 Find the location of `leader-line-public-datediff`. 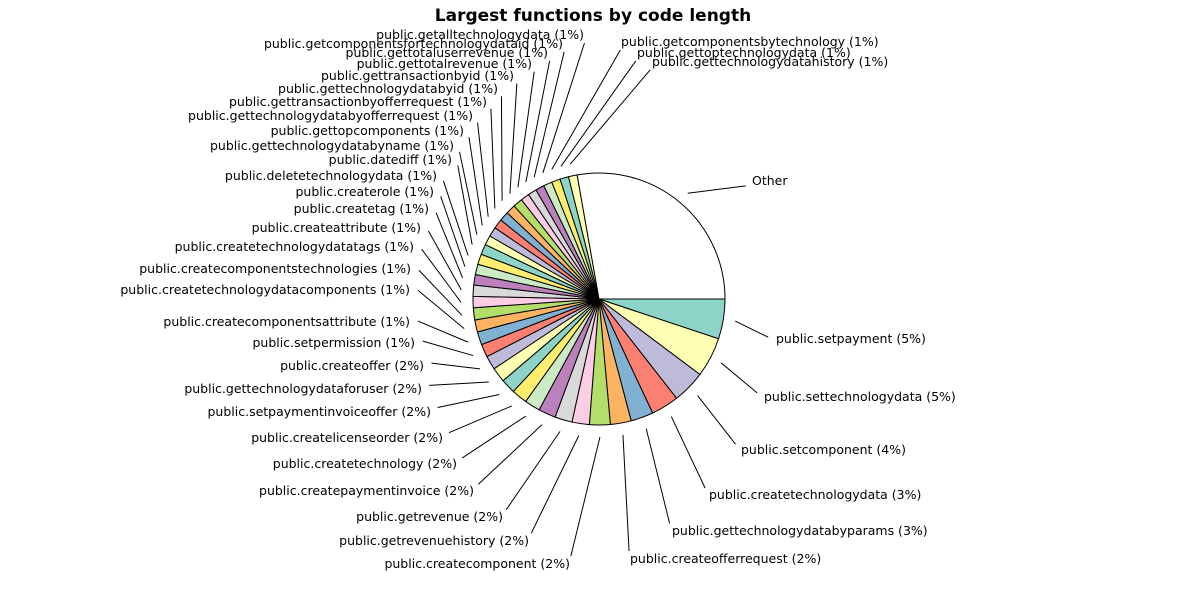

leader-line-public-datediff is located at coordinates (465, 205).